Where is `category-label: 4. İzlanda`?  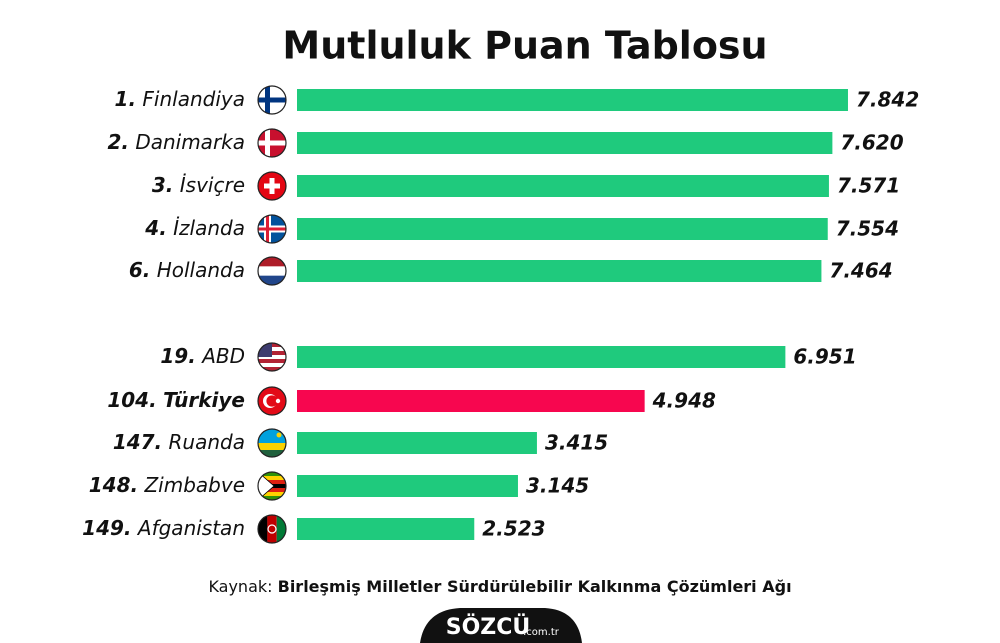 category-label: 4. İzlanda is located at coordinates (194, 228).